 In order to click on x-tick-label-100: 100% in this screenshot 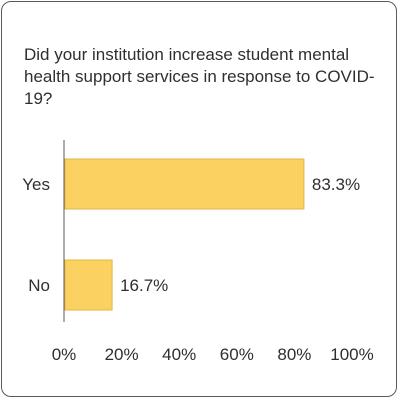, I will do `click(351, 354)`.